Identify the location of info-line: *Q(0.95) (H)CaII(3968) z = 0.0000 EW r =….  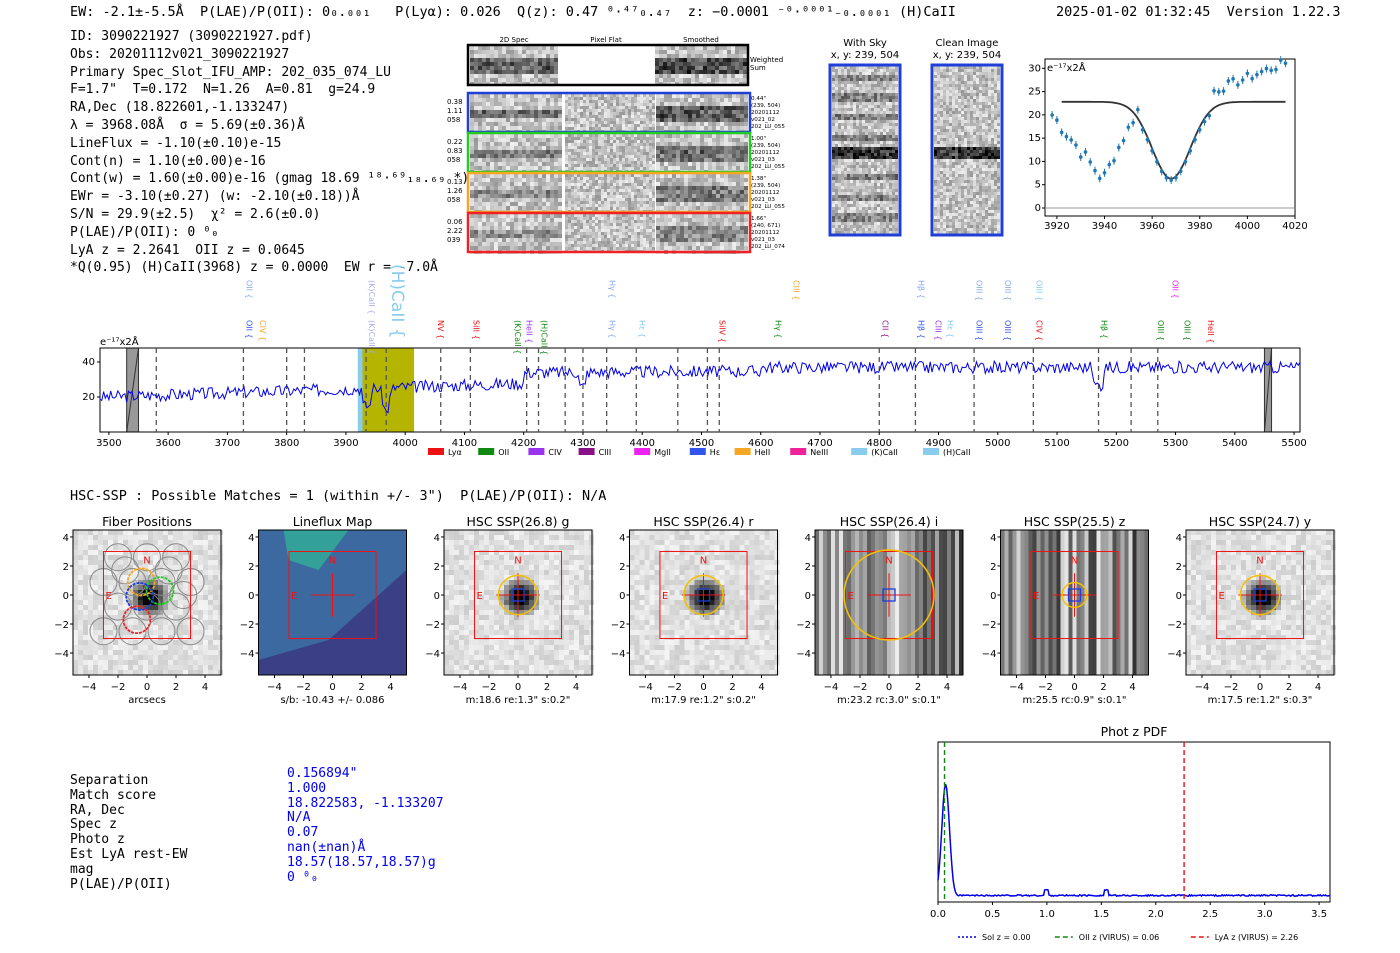
(254, 268).